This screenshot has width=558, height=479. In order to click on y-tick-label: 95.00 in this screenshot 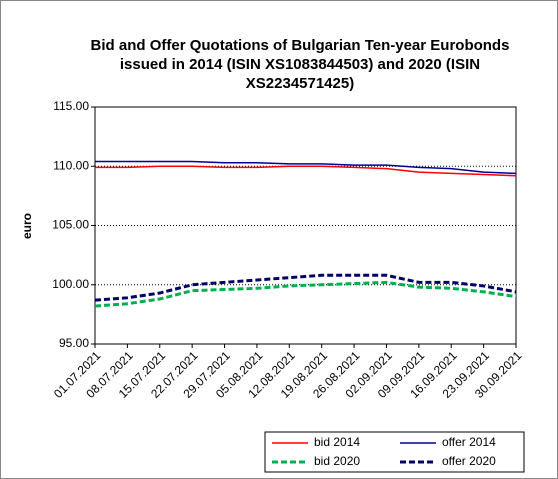, I will do `click(74, 343)`.